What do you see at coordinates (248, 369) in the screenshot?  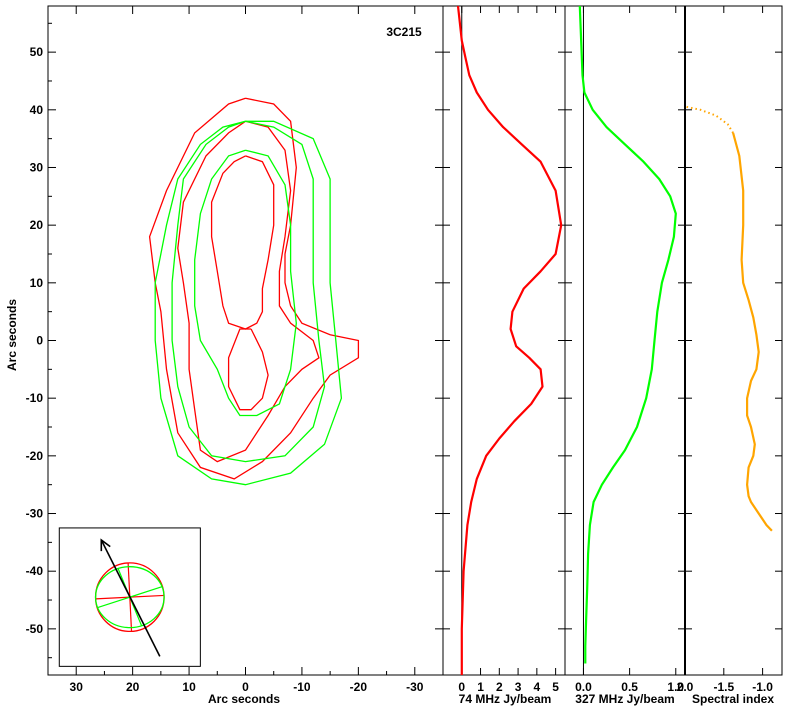 I see `contour-line-series0-level3` at bounding box center [248, 369].